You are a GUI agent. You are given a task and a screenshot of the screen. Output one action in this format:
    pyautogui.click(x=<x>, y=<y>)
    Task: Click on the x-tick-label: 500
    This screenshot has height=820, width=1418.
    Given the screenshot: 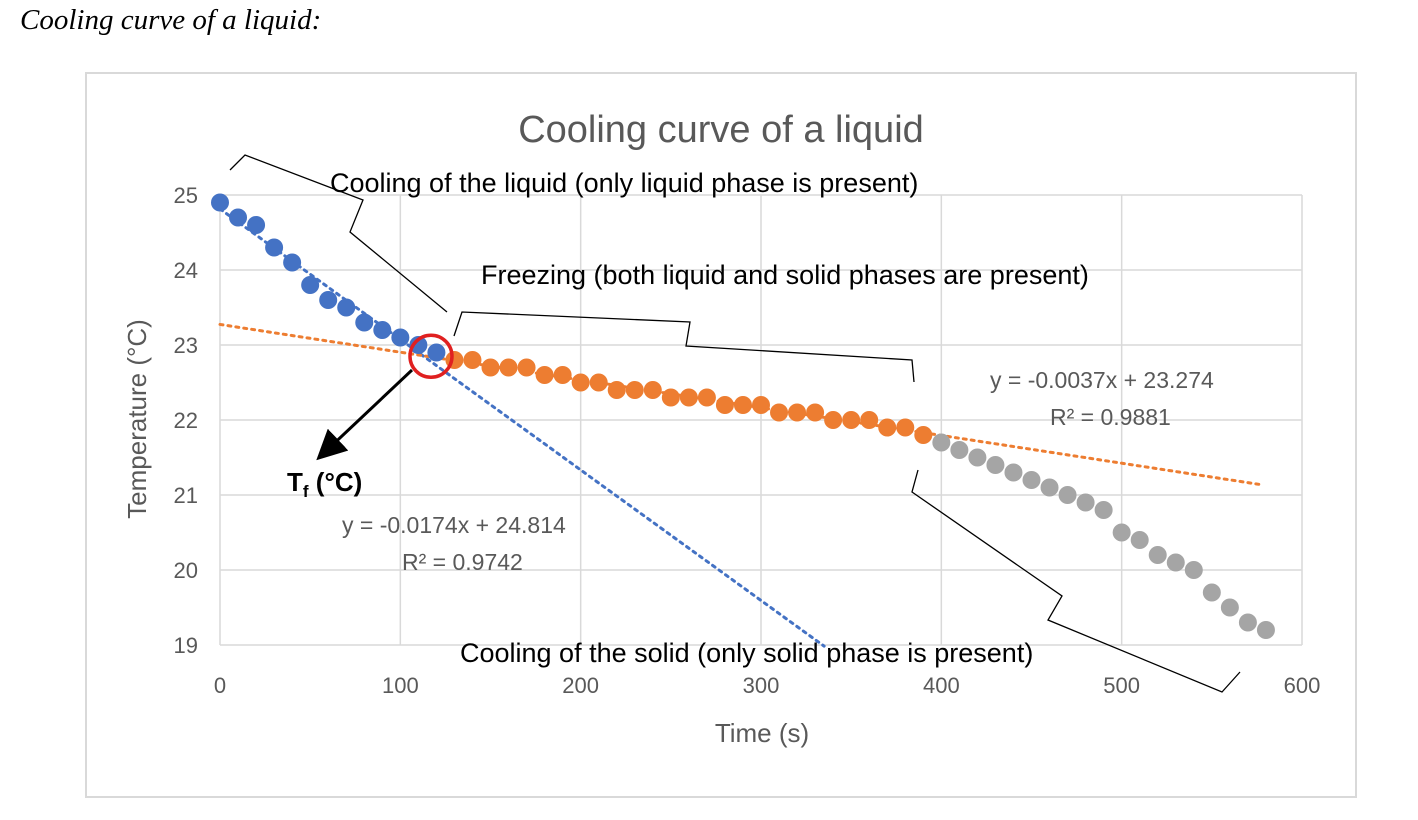 What is the action you would take?
    pyautogui.click(x=1121, y=685)
    